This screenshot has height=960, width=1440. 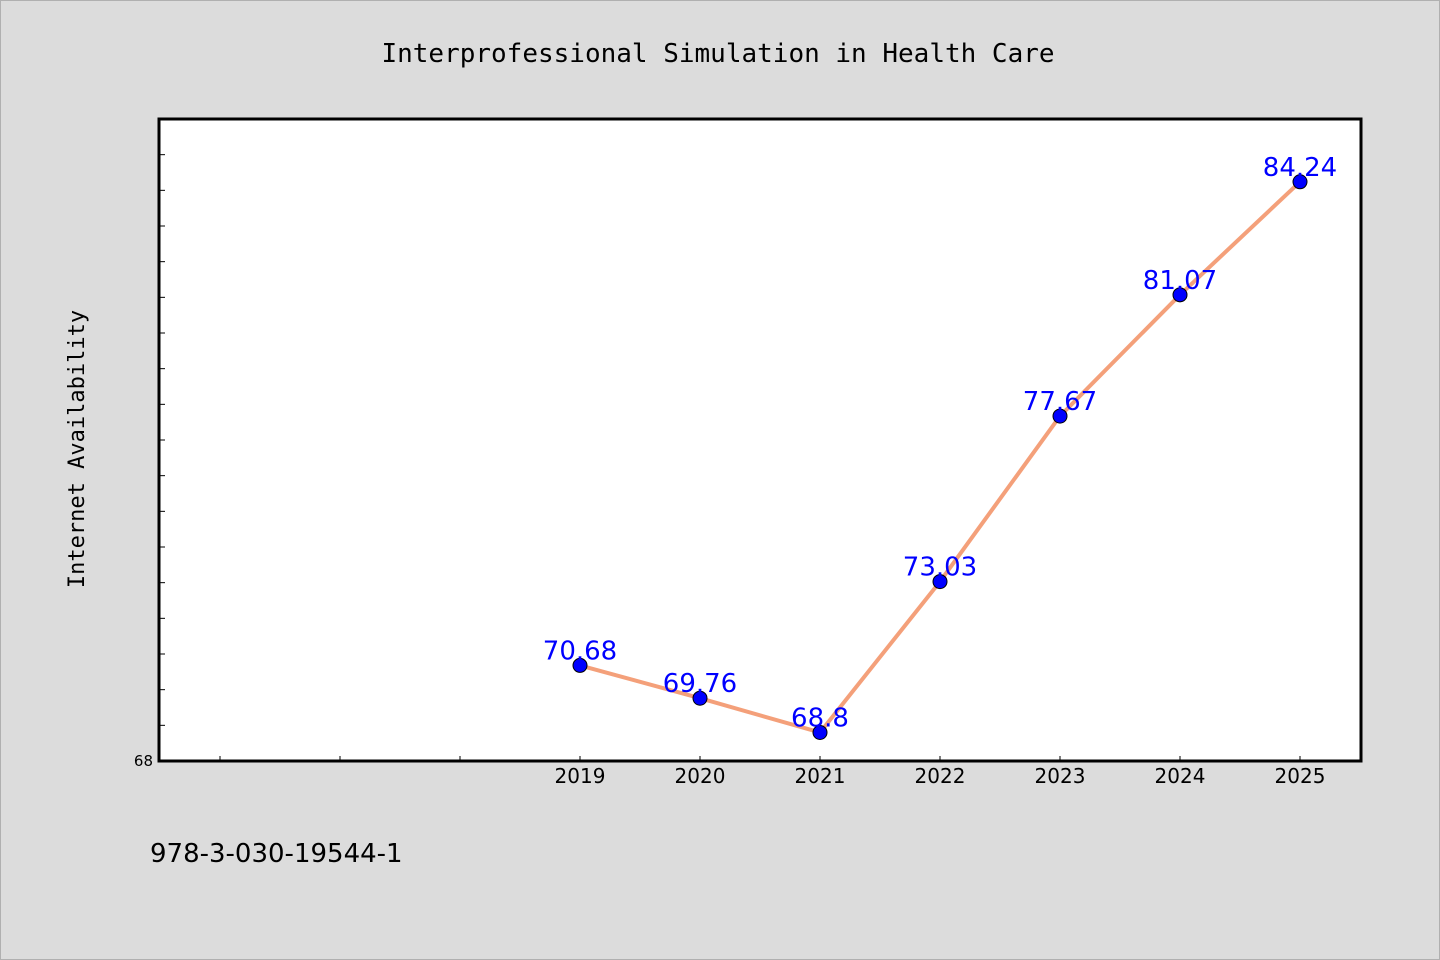 I want to click on data-label: 70.68, so click(x=580, y=651).